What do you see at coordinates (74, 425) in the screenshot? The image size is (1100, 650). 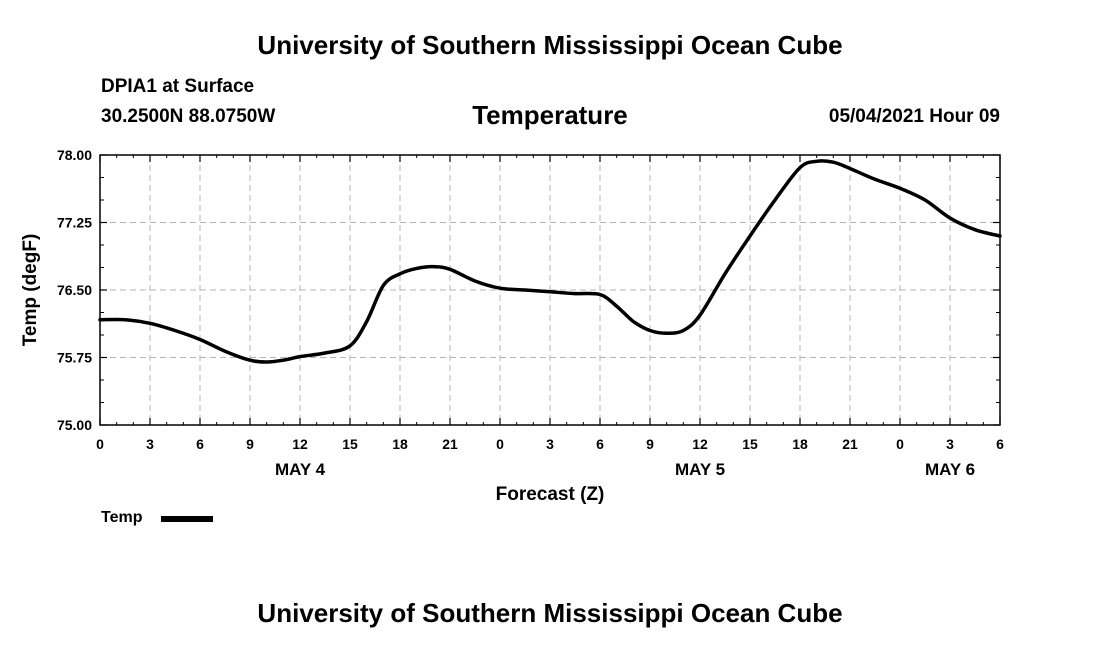 I see `y-tick-label: 75.00` at bounding box center [74, 425].